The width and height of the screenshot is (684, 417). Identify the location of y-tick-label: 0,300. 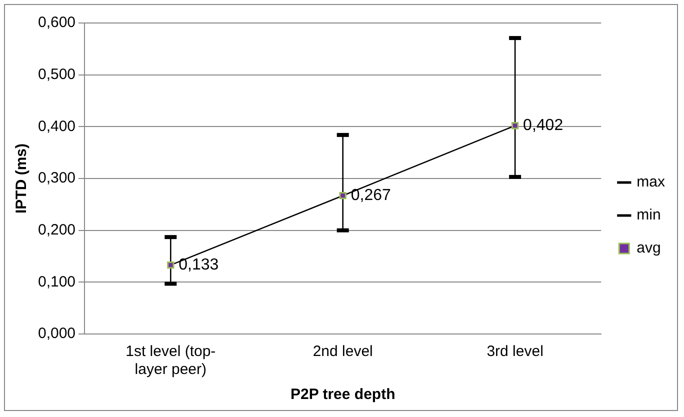
(57, 178).